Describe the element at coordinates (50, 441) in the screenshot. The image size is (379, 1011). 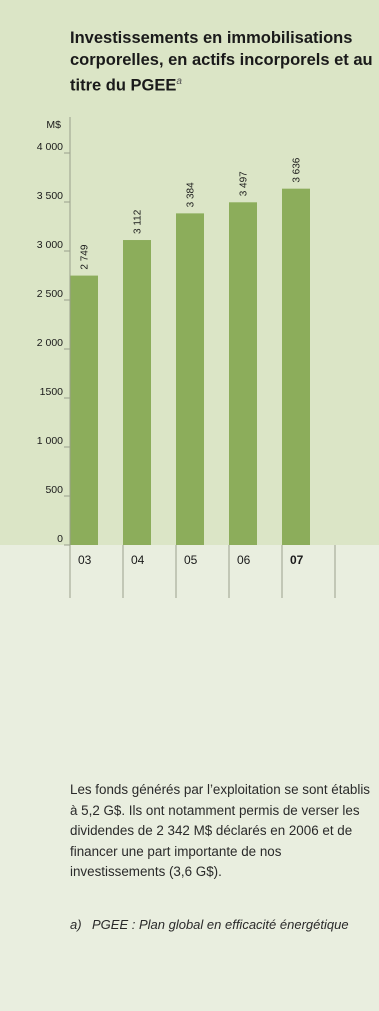
I see `y-tick-label: 1 000` at that location.